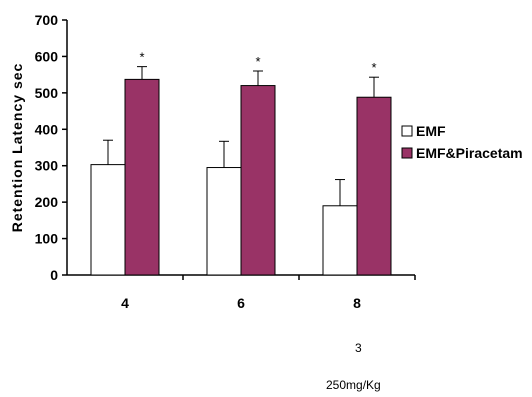  Describe the element at coordinates (358, 348) in the screenshot. I see `footnote-number: 3` at that location.